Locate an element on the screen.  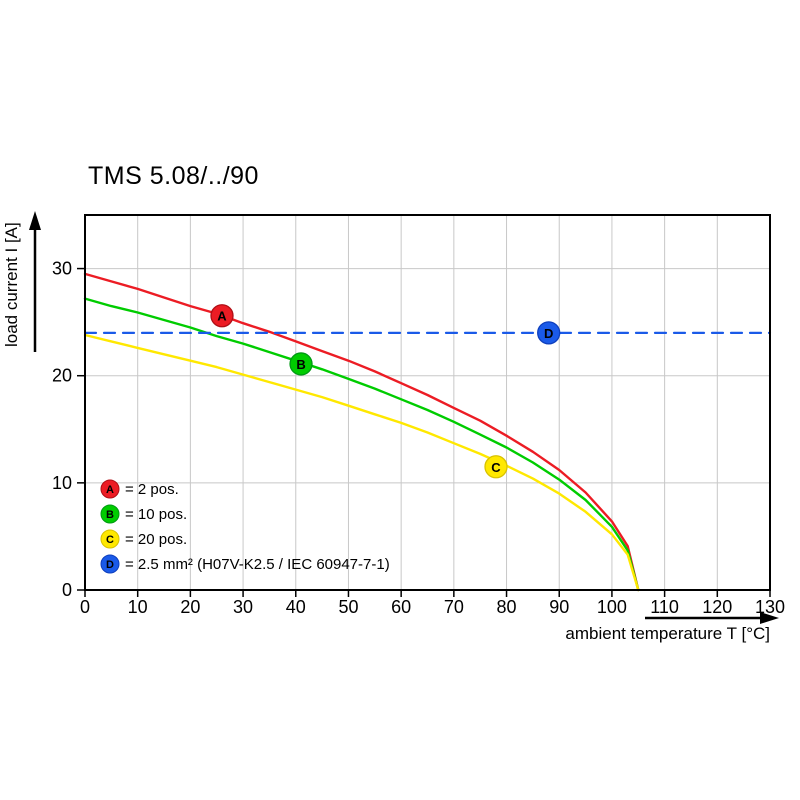
legend-label-A: = 2 pos. is located at coordinates (152, 489).